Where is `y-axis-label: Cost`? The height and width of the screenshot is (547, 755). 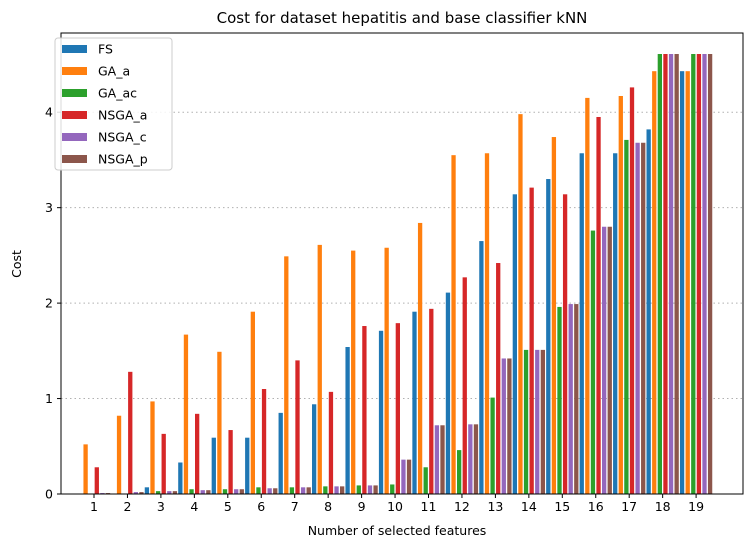 y-axis-label: Cost is located at coordinates (16, 264).